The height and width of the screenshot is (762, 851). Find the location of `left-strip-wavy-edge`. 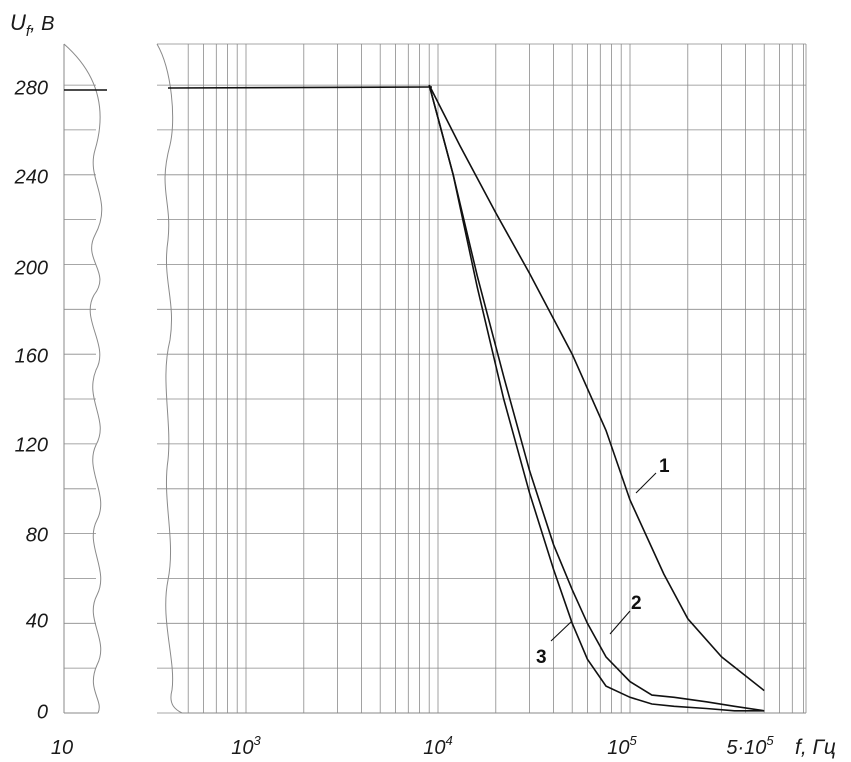

left-strip-wavy-edge is located at coordinates (83, 378).